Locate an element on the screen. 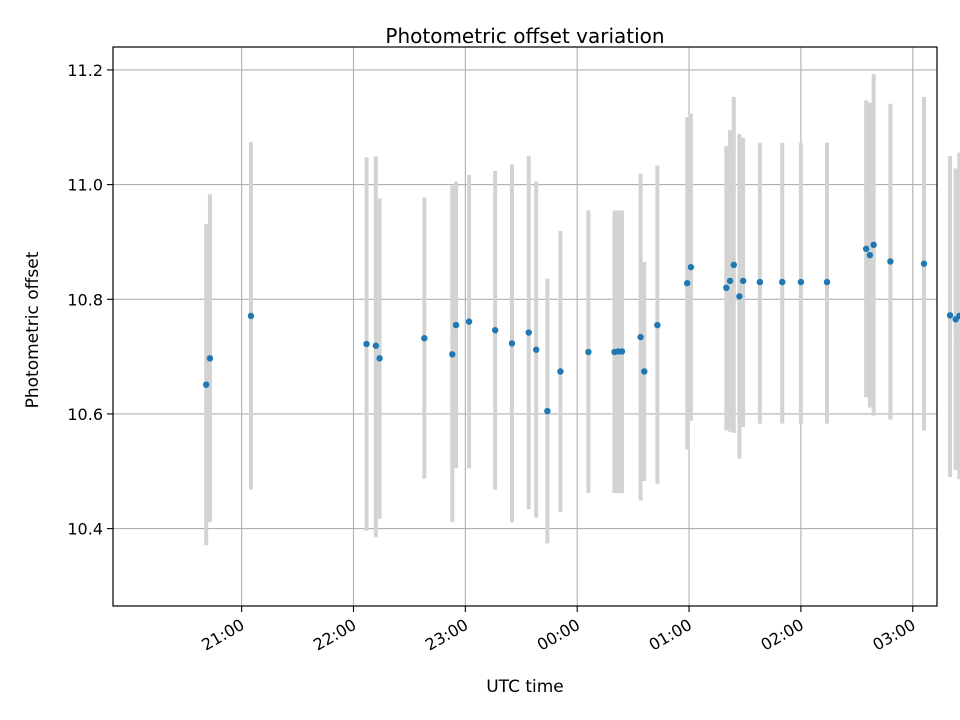 Image resolution: width=960 pixels, height=720 pixels. y-tick-label: 10.6 is located at coordinates (85, 414).